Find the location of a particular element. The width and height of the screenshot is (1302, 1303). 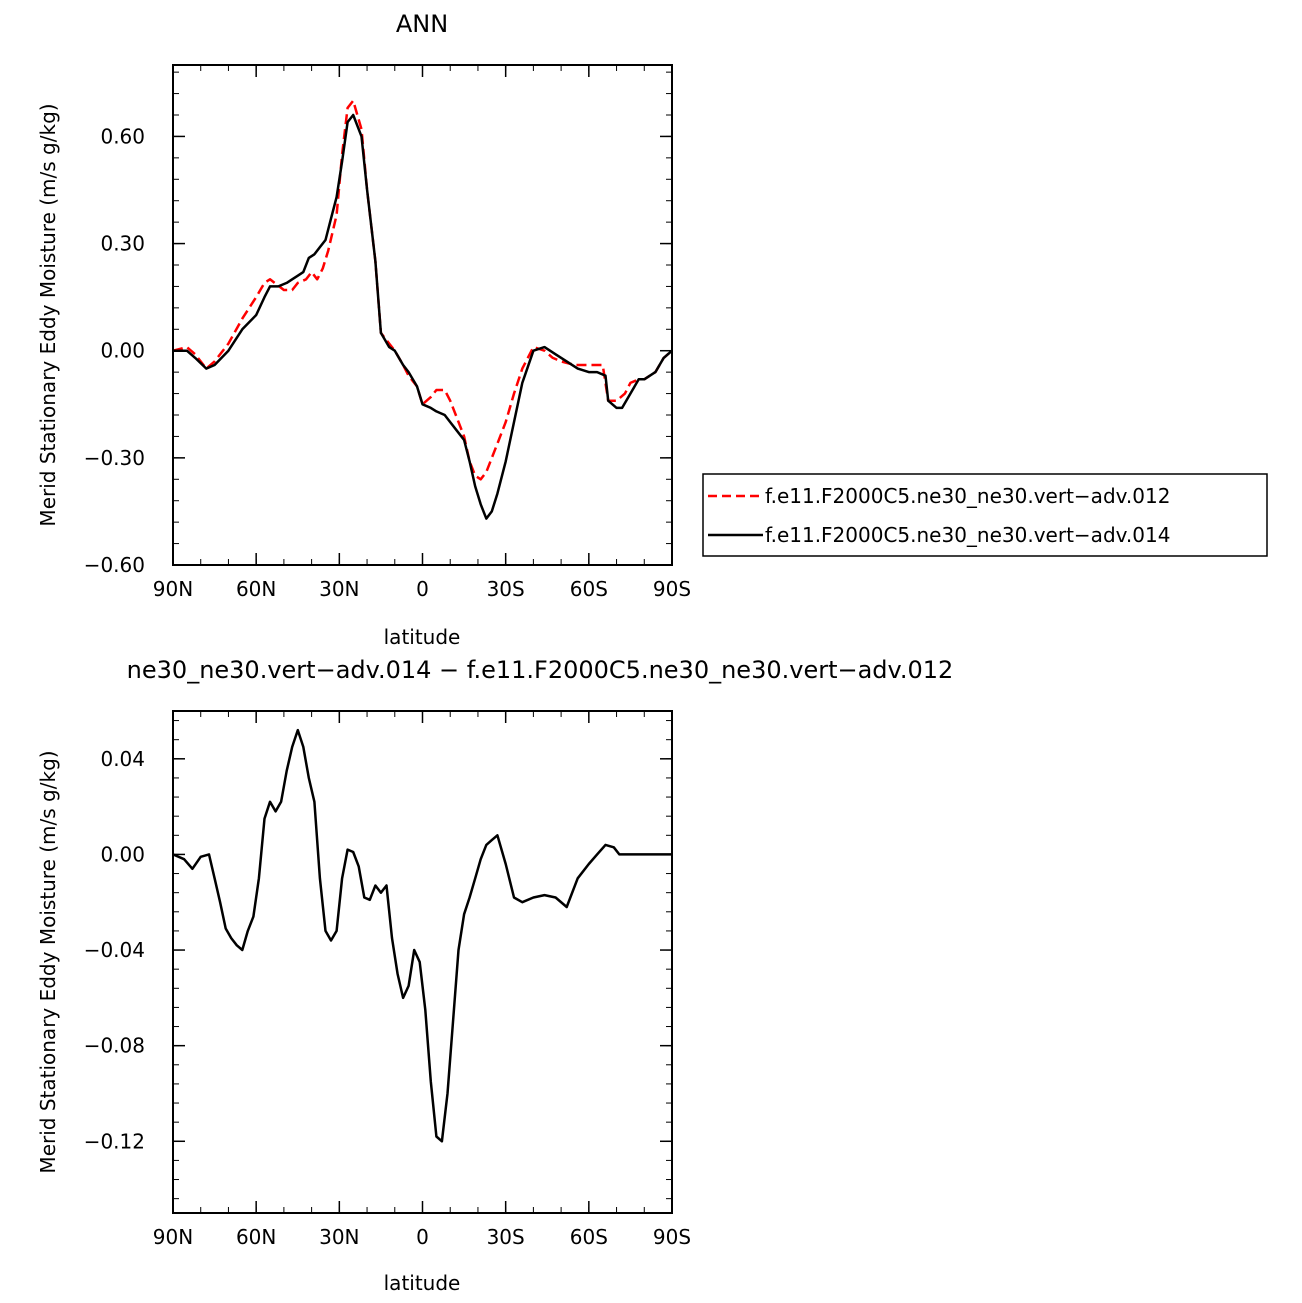

legend-box is located at coordinates (985, 515).